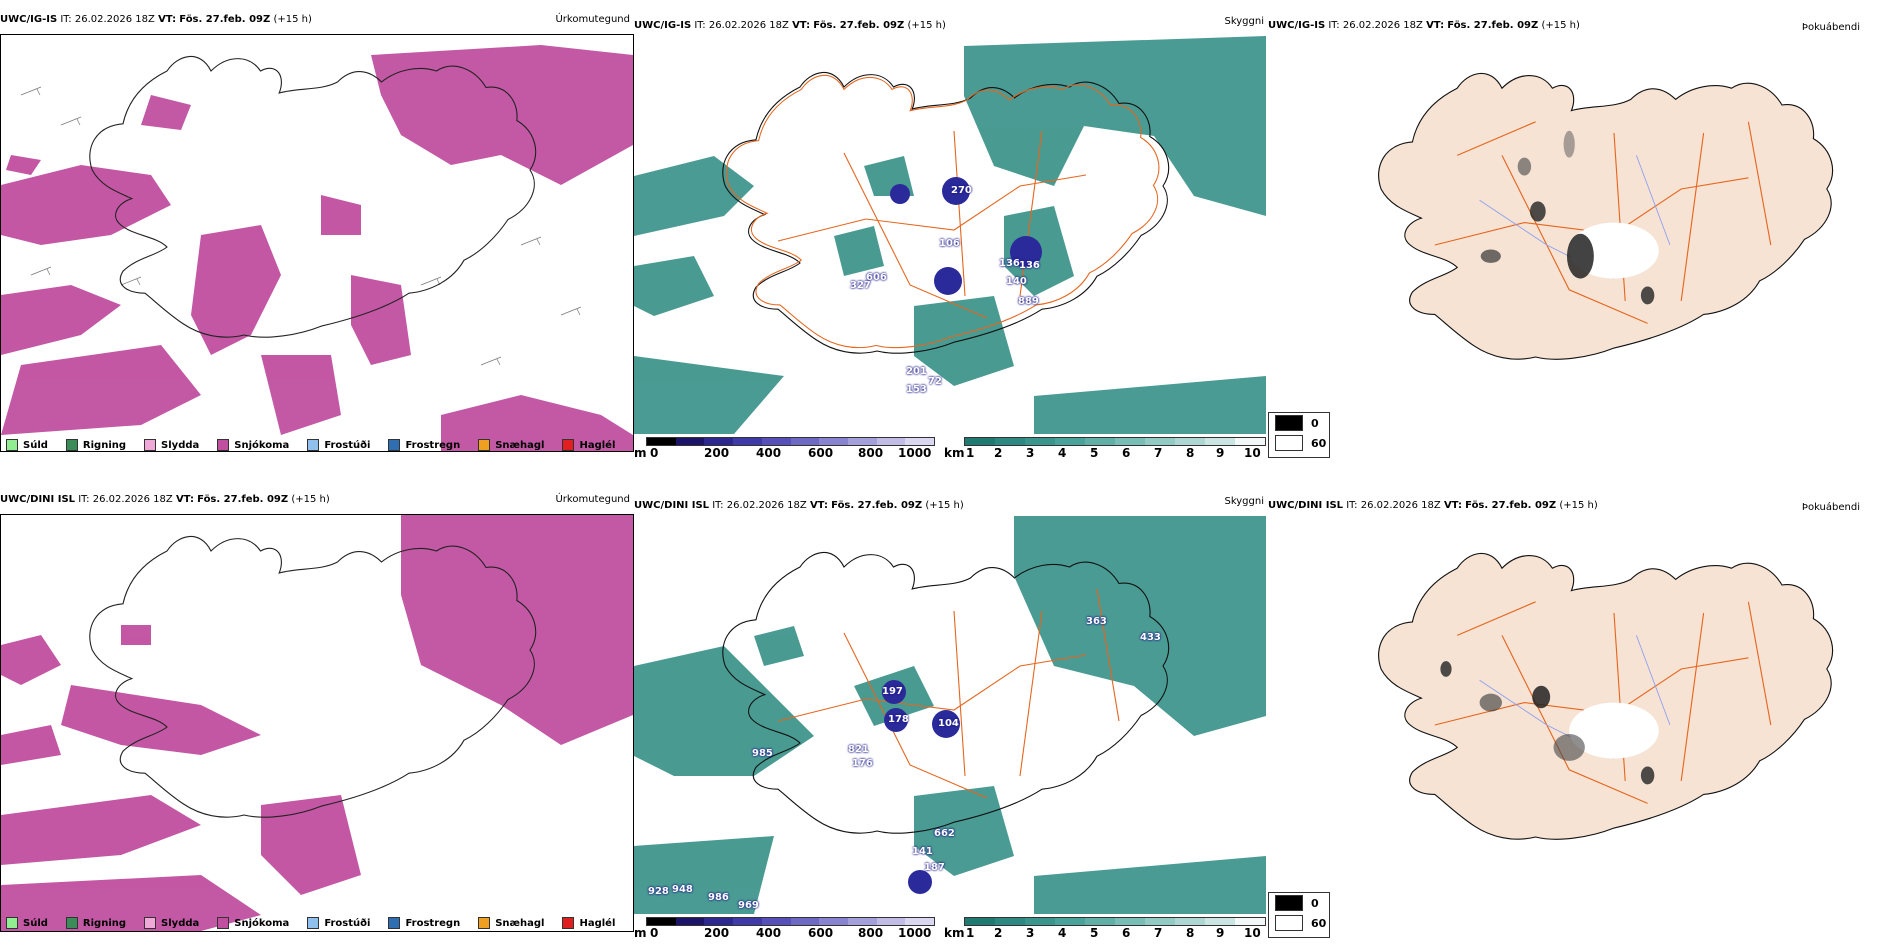 The height and width of the screenshot is (950, 1900). I want to click on colorbar-tick: 600, so click(821, 933).